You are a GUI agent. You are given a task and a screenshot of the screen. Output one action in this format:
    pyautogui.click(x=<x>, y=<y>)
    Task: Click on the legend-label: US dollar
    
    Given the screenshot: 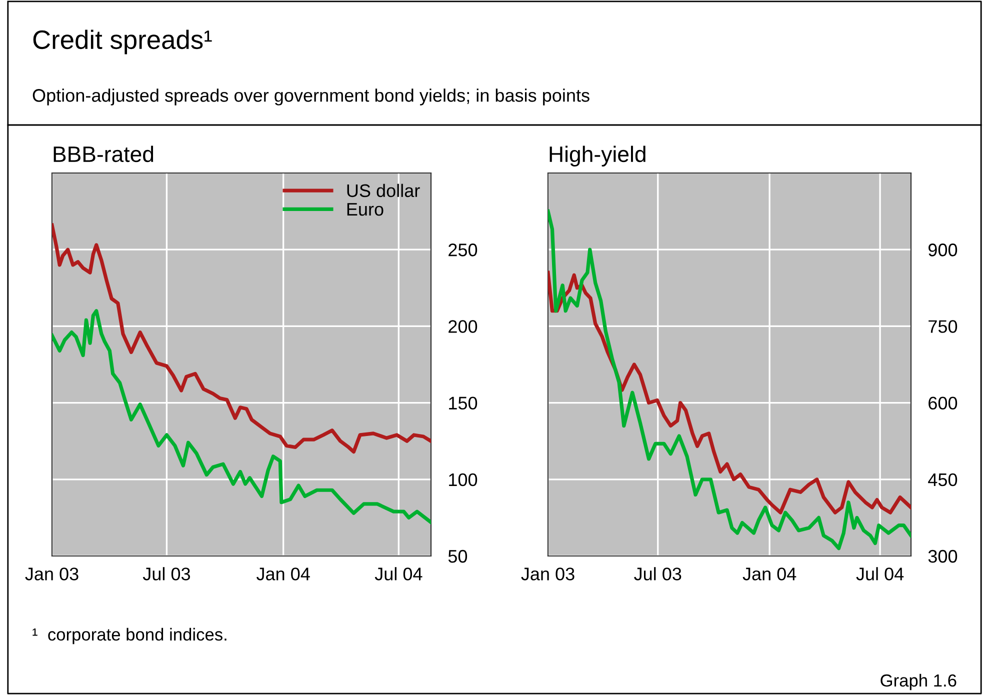 What is the action you would take?
    pyautogui.click(x=383, y=191)
    